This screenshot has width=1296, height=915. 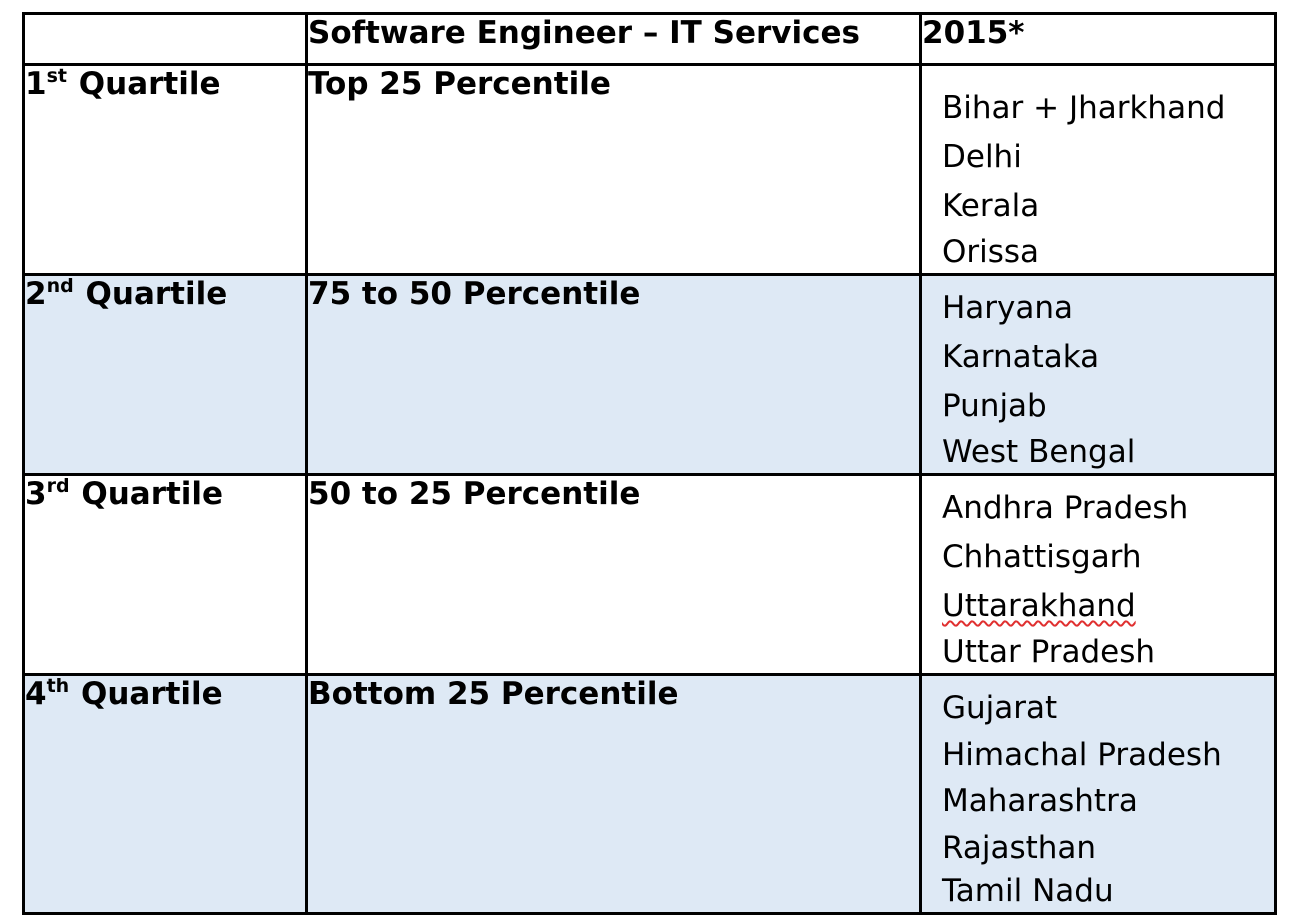 What do you see at coordinates (613, 794) in the screenshot?
I see `percentile-label: Bottom 25 Percentile` at bounding box center [613, 794].